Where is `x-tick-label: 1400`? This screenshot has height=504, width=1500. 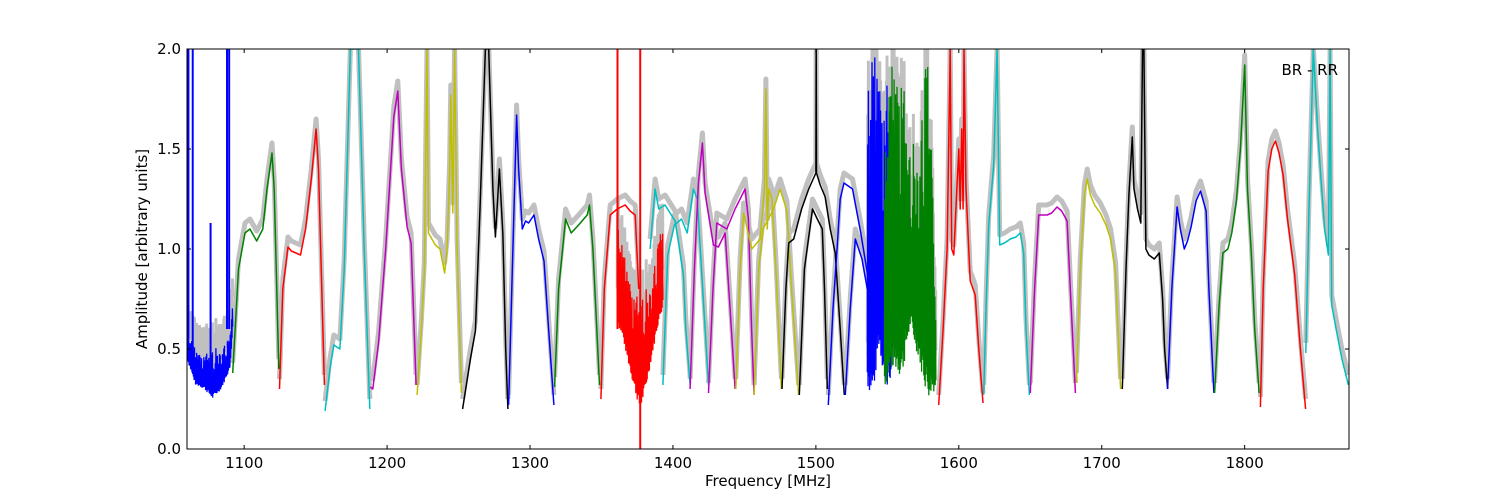 x-tick-label: 1400 is located at coordinates (673, 463).